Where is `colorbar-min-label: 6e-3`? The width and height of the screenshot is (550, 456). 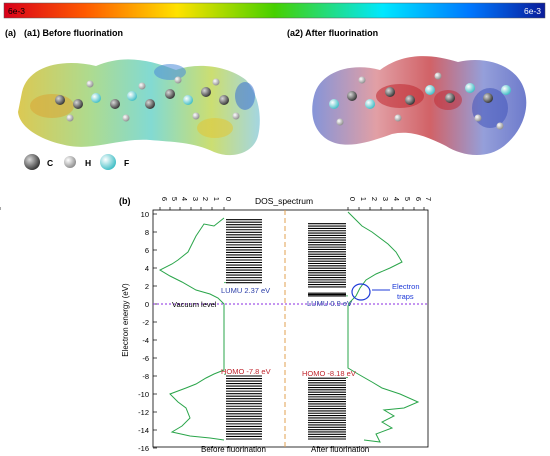 colorbar-min-label: 6e-3 is located at coordinates (16, 11).